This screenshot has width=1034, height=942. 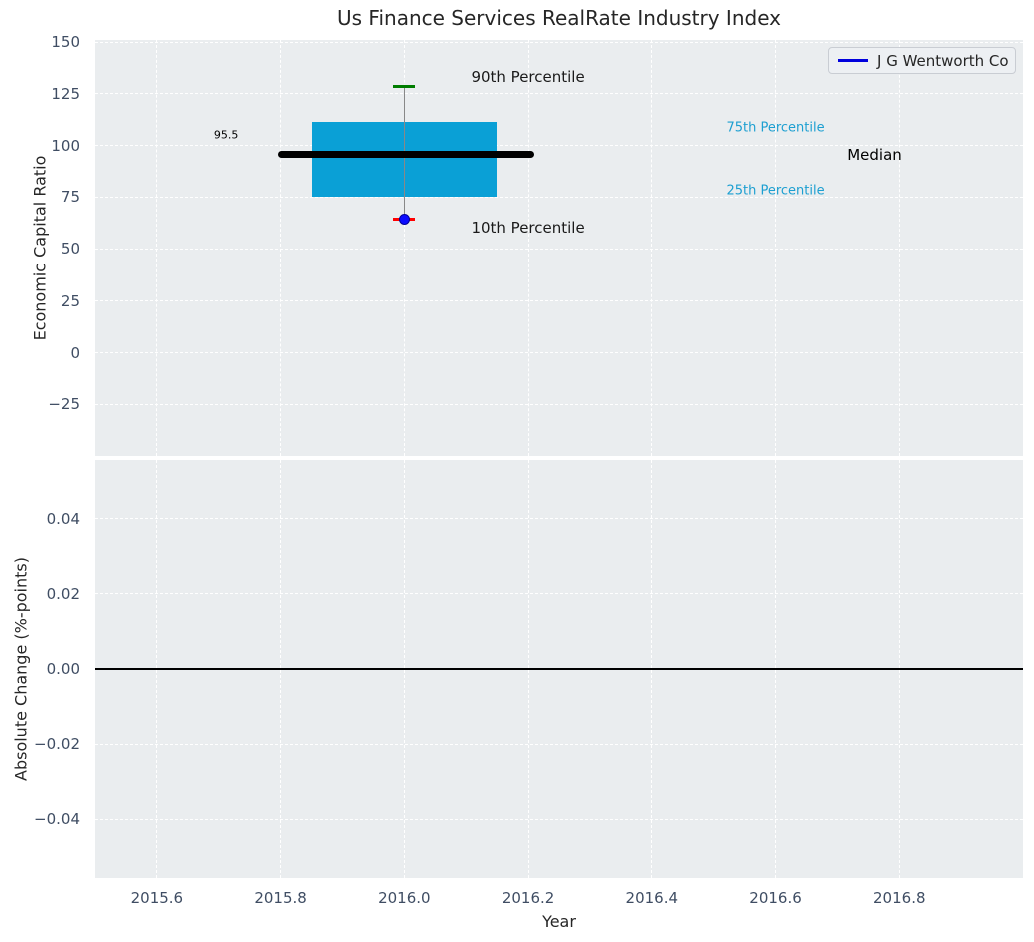 I want to click on legend-label: J G Wentworth Co, so click(x=943, y=60).